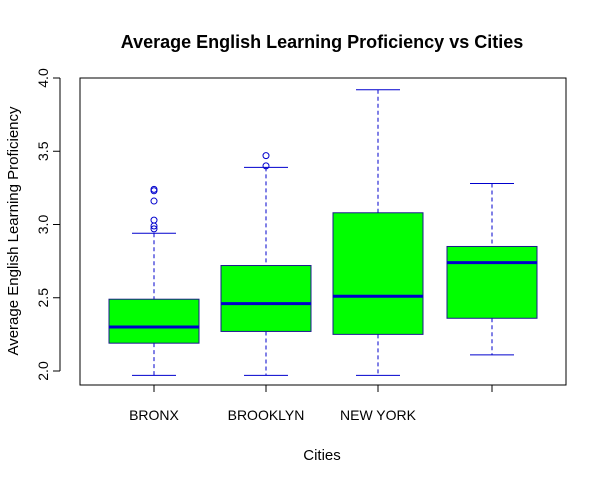  Describe the element at coordinates (43, 371) in the screenshot. I see `y-tick-label: 2.0` at that location.